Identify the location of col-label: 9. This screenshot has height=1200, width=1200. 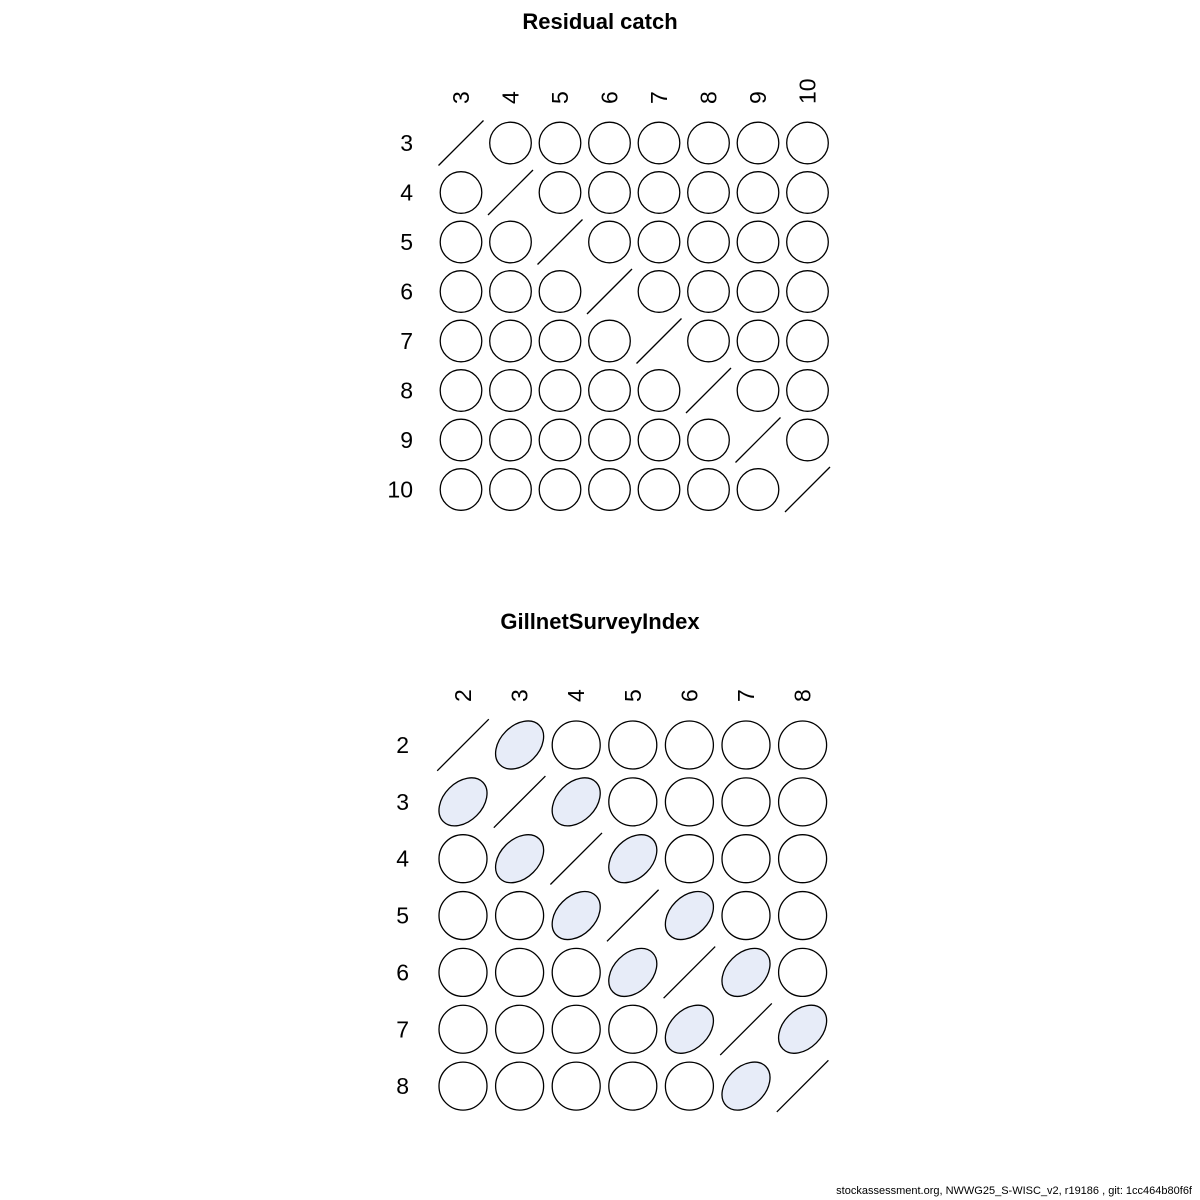
(758, 97).